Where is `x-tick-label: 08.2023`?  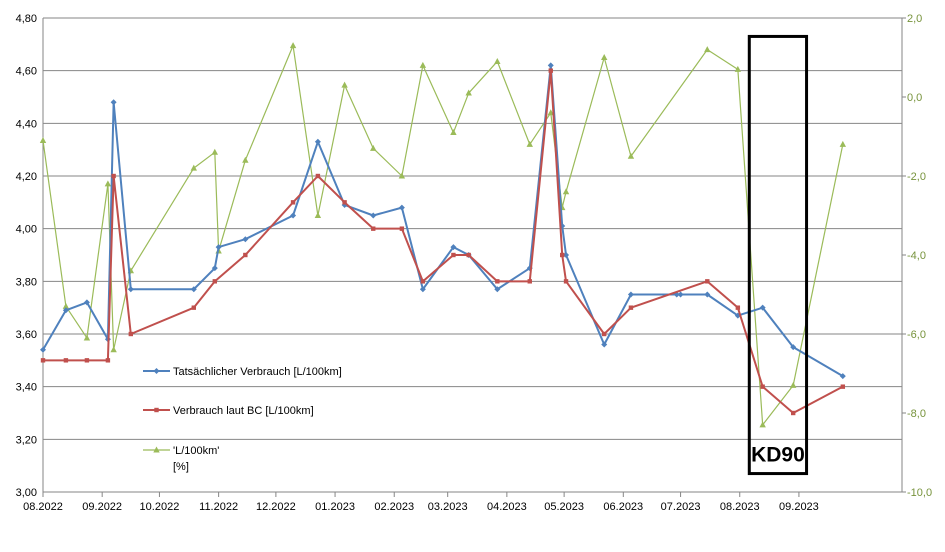 x-tick-label: 08.2023 is located at coordinates (740, 507).